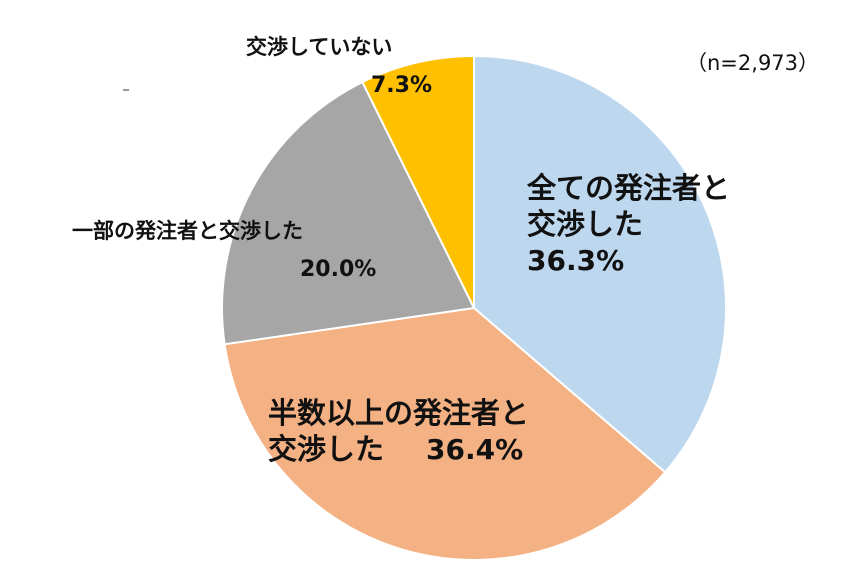 This screenshot has width=868, height=571. What do you see at coordinates (629, 188) in the screenshot?
I see `slice-label-line: 全ての発注者と` at bounding box center [629, 188].